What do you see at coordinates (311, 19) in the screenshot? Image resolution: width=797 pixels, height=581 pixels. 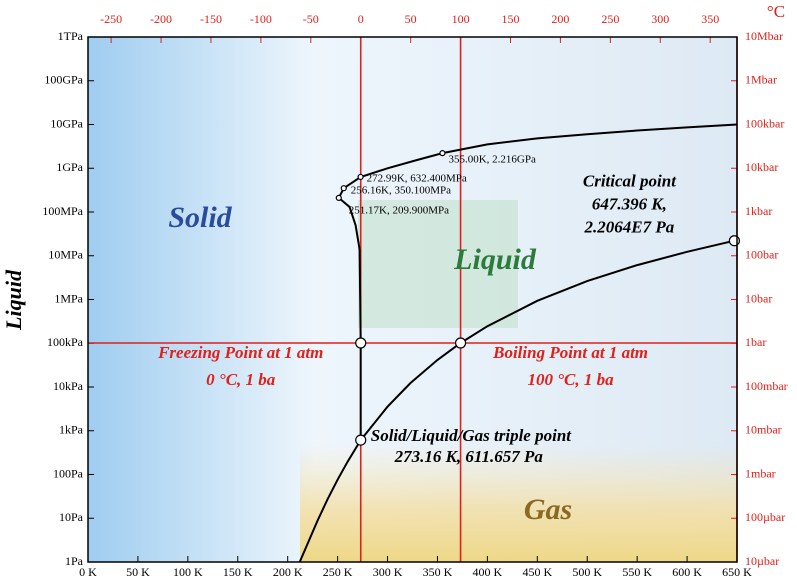 I see `x2-tick-label: -50` at bounding box center [311, 19].